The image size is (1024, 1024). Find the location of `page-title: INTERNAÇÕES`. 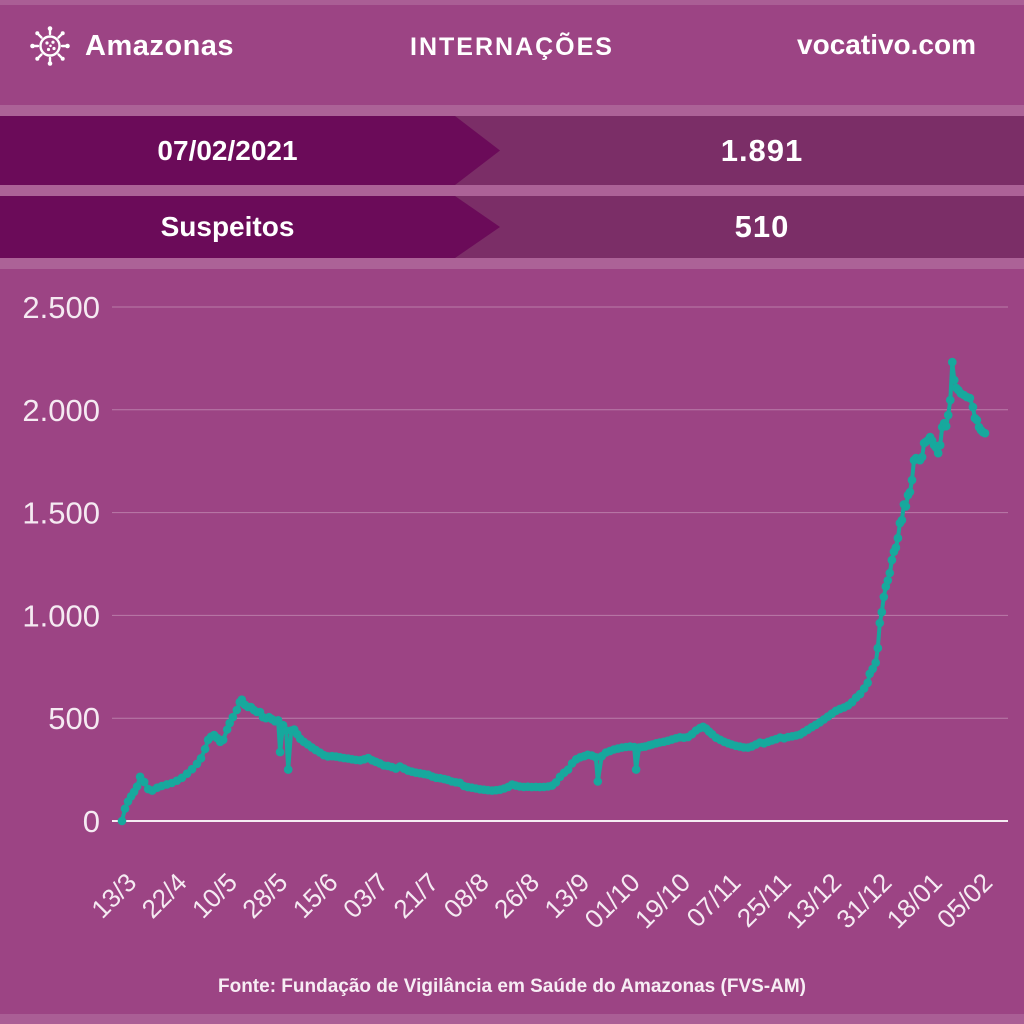

page-title: INTERNAÇÕES is located at coordinates (512, 47).